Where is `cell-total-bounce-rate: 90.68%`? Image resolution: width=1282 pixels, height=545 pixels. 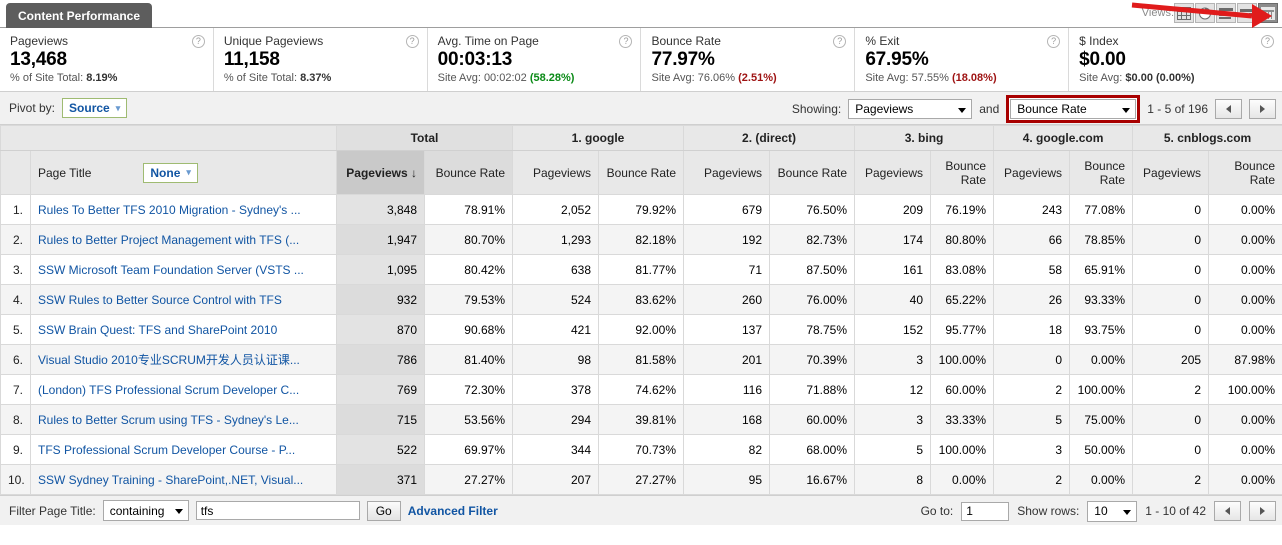
cell-total-bounce-rate: 90.68% is located at coordinates (468, 329).